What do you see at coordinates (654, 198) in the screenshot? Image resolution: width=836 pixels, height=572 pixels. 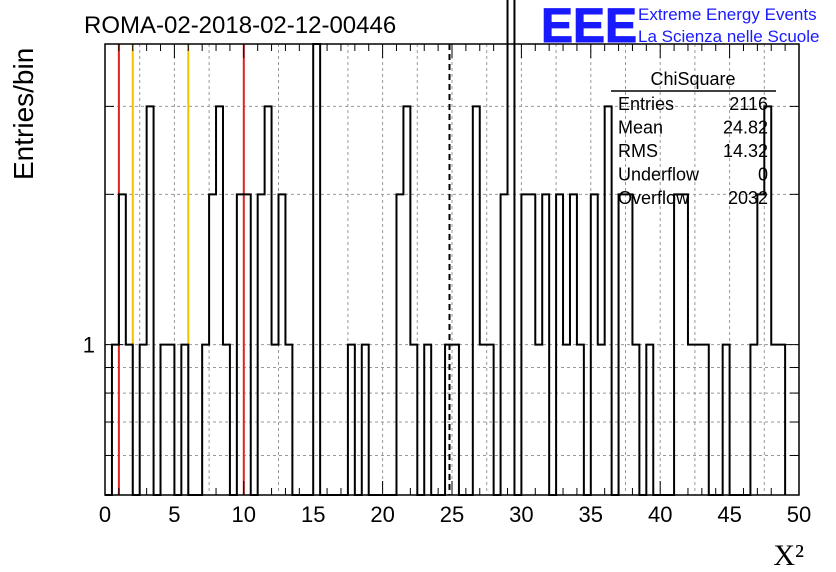 I see `stats-label: Overflow` at bounding box center [654, 198].